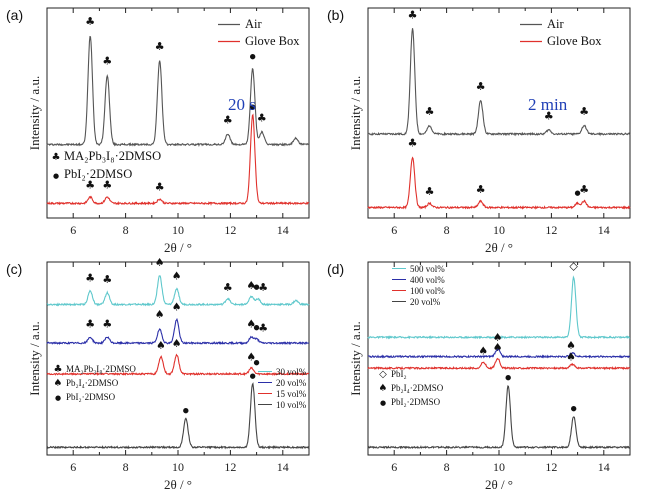 The width and height of the screenshot is (650, 492). Describe the element at coordinates (427, 269) in the screenshot. I see `legend-label: 500 vol%` at that location.